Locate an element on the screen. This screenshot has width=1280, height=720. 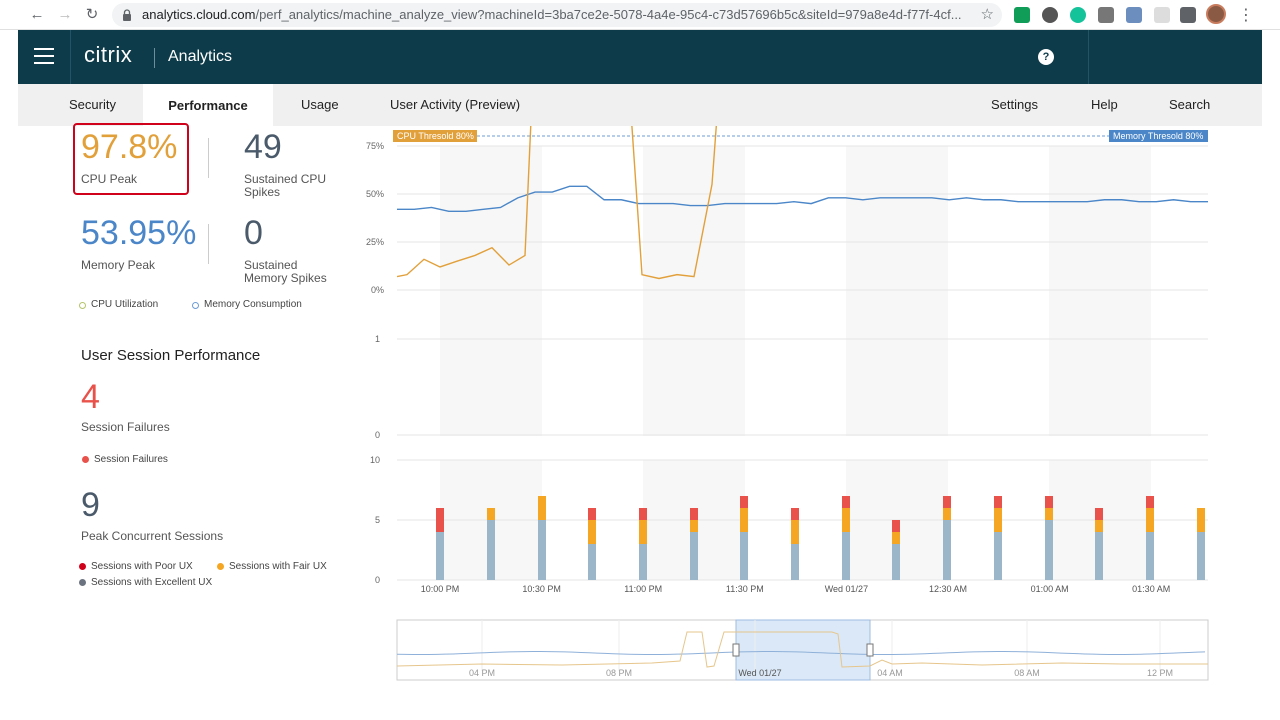
sustained-memory-value: 0 is located at coordinates (253, 233).